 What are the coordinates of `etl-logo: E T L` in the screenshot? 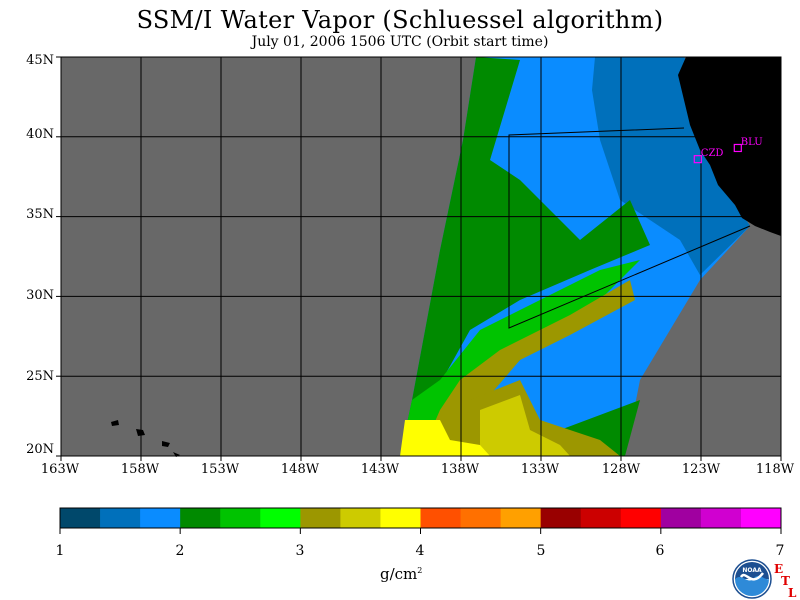 It's located at (787, 581).